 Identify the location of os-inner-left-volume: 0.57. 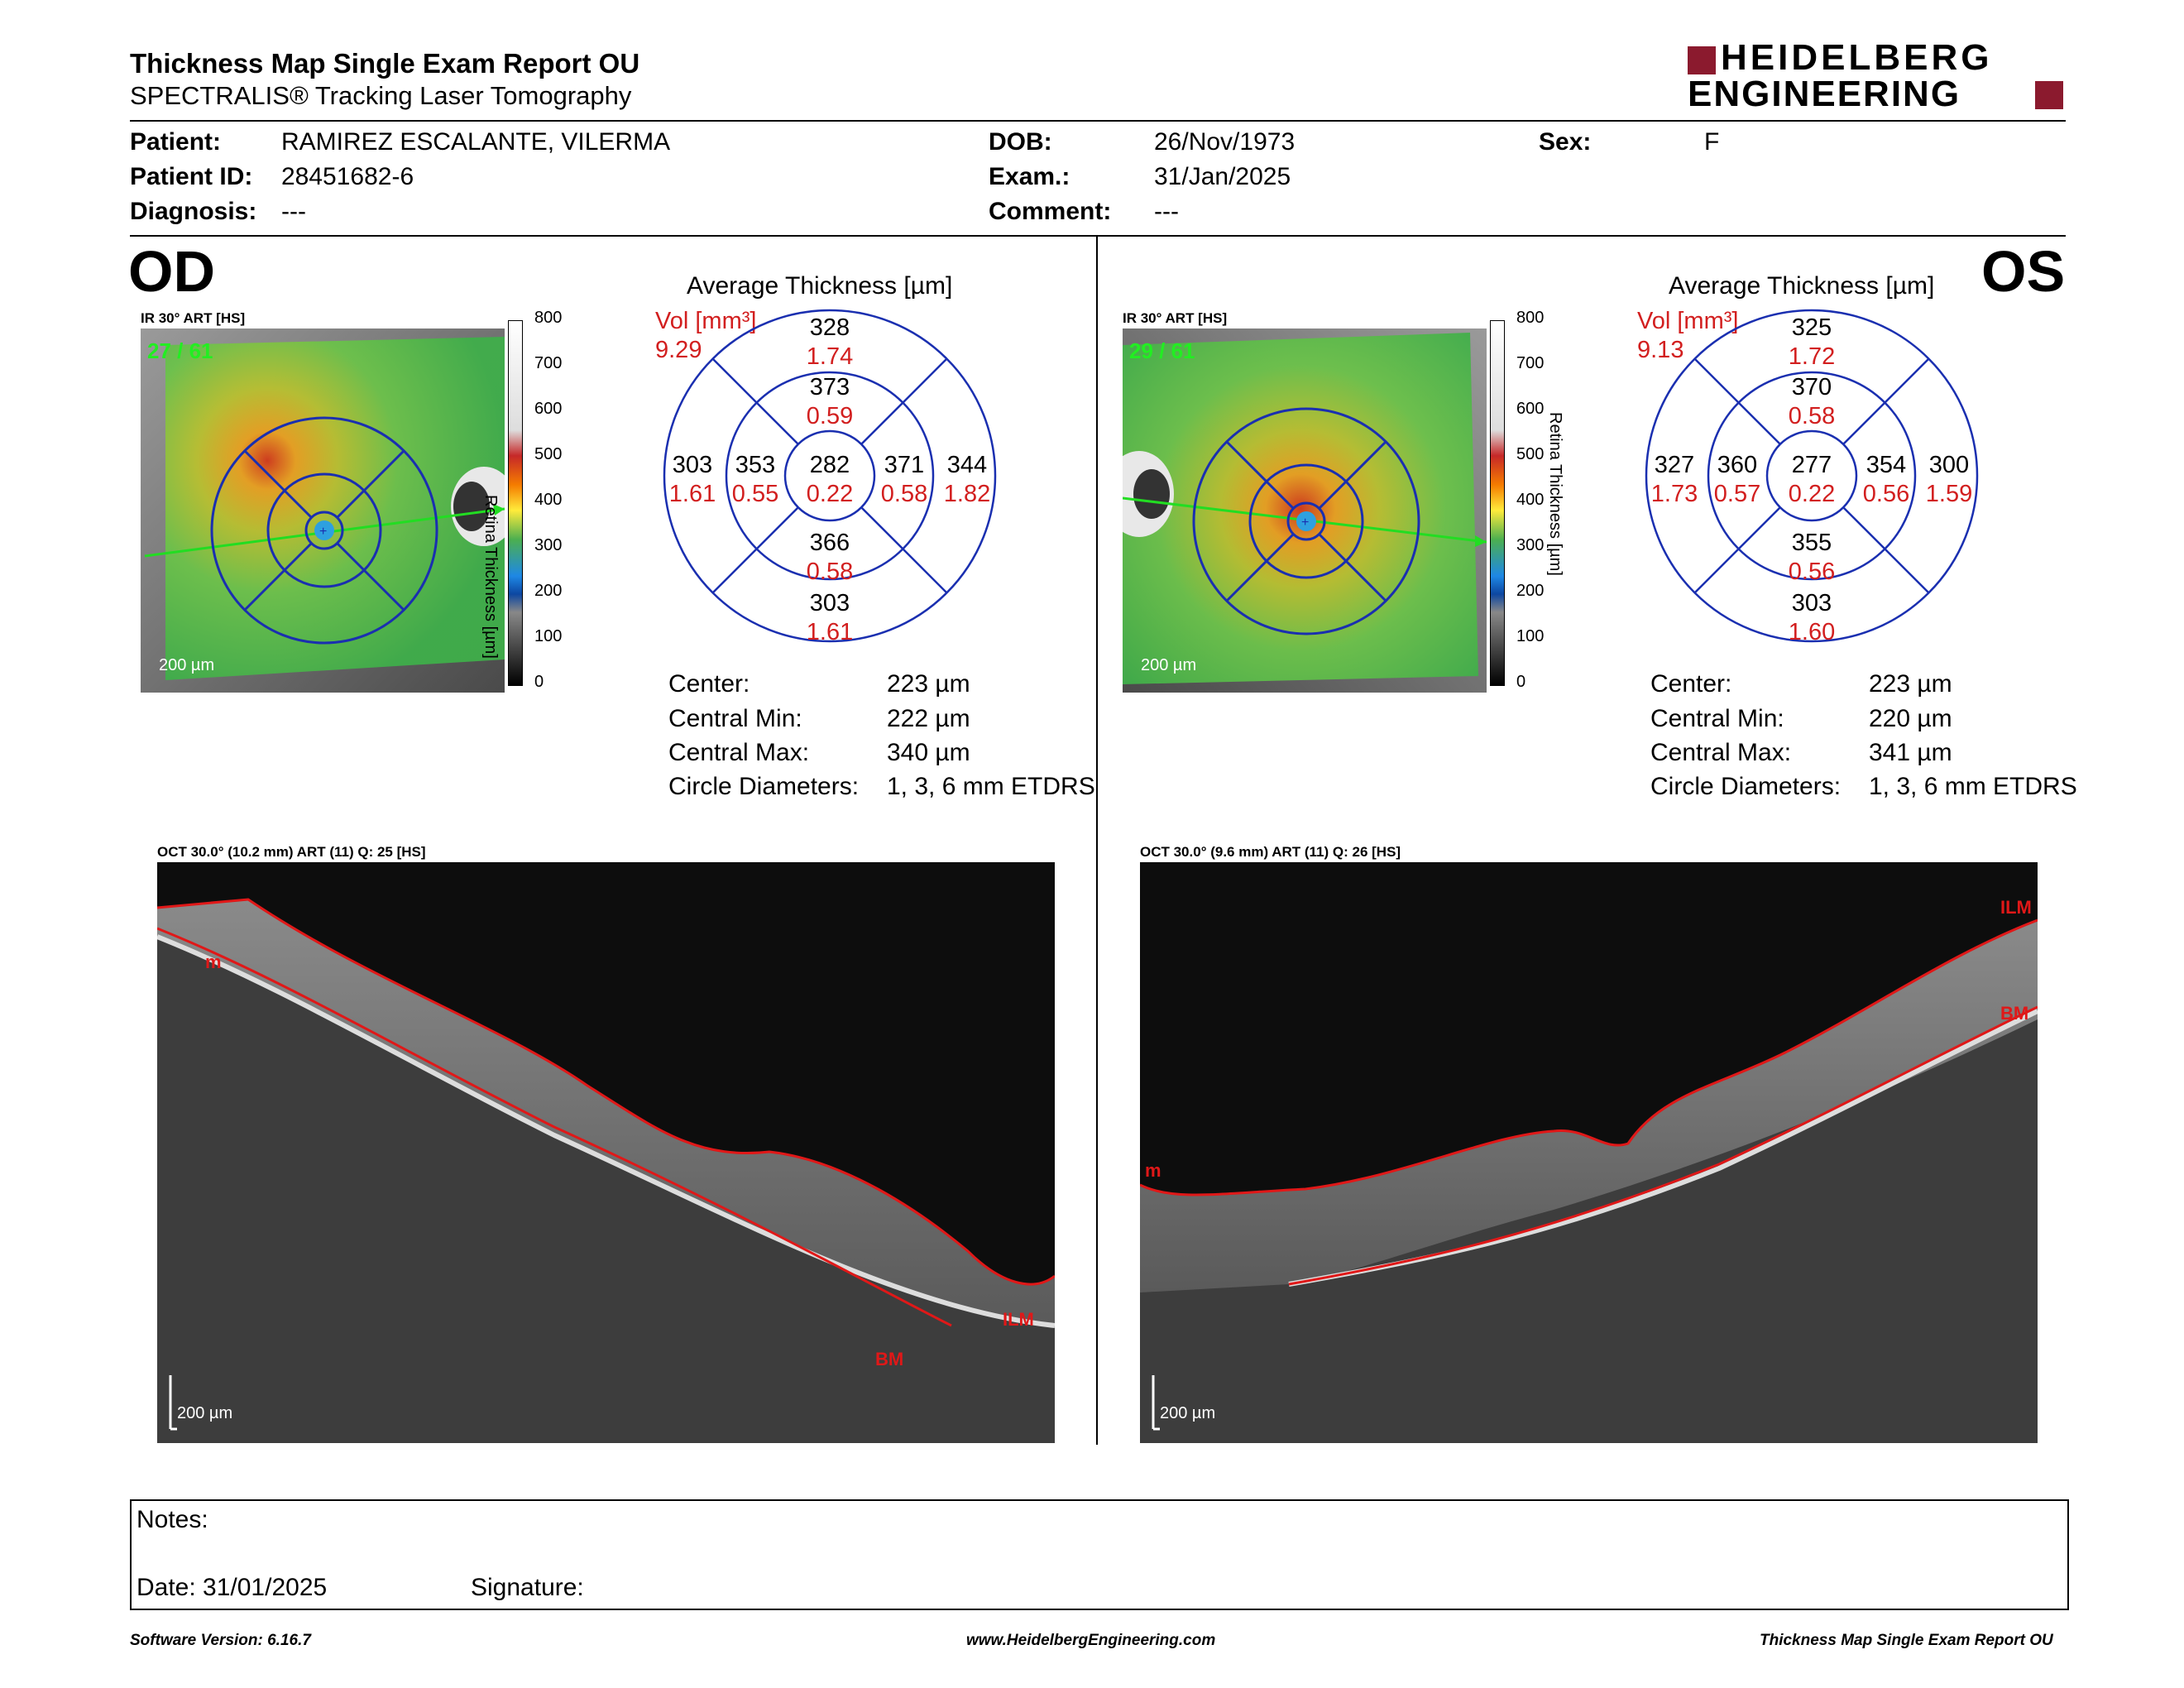
(1737, 494).